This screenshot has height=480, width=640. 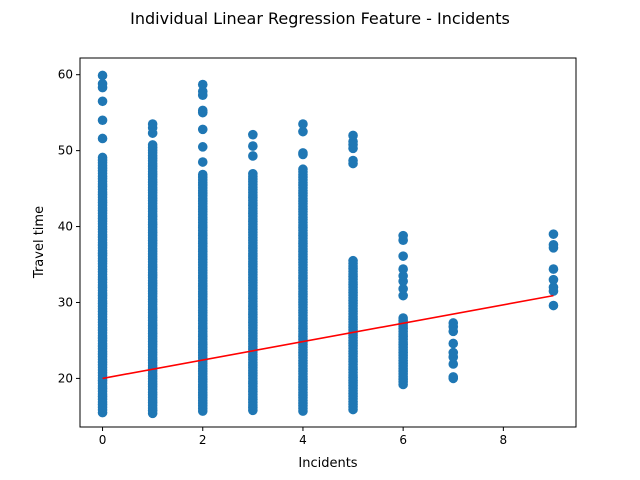 What do you see at coordinates (504, 440) in the screenshot?
I see `x-tick-label: 8` at bounding box center [504, 440].